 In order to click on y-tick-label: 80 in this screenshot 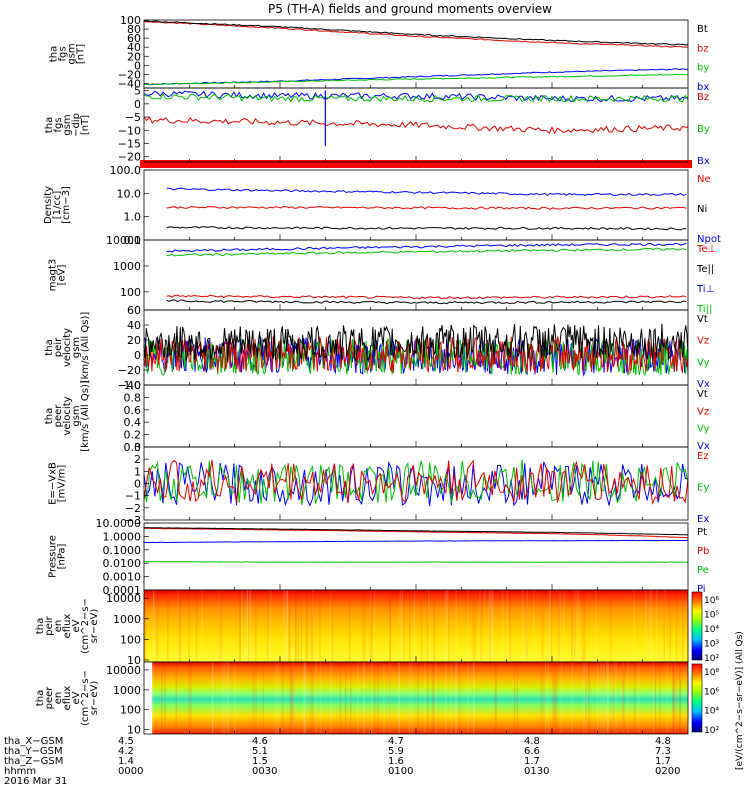, I will do `click(134, 29)`.